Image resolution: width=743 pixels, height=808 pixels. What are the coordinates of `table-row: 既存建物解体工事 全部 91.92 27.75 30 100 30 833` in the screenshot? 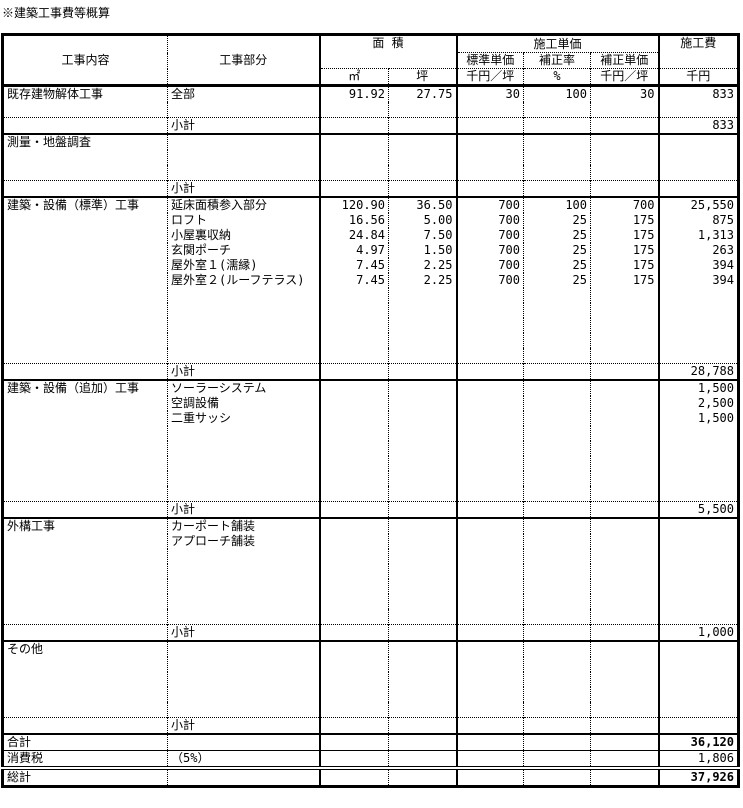 It's located at (371, 93).